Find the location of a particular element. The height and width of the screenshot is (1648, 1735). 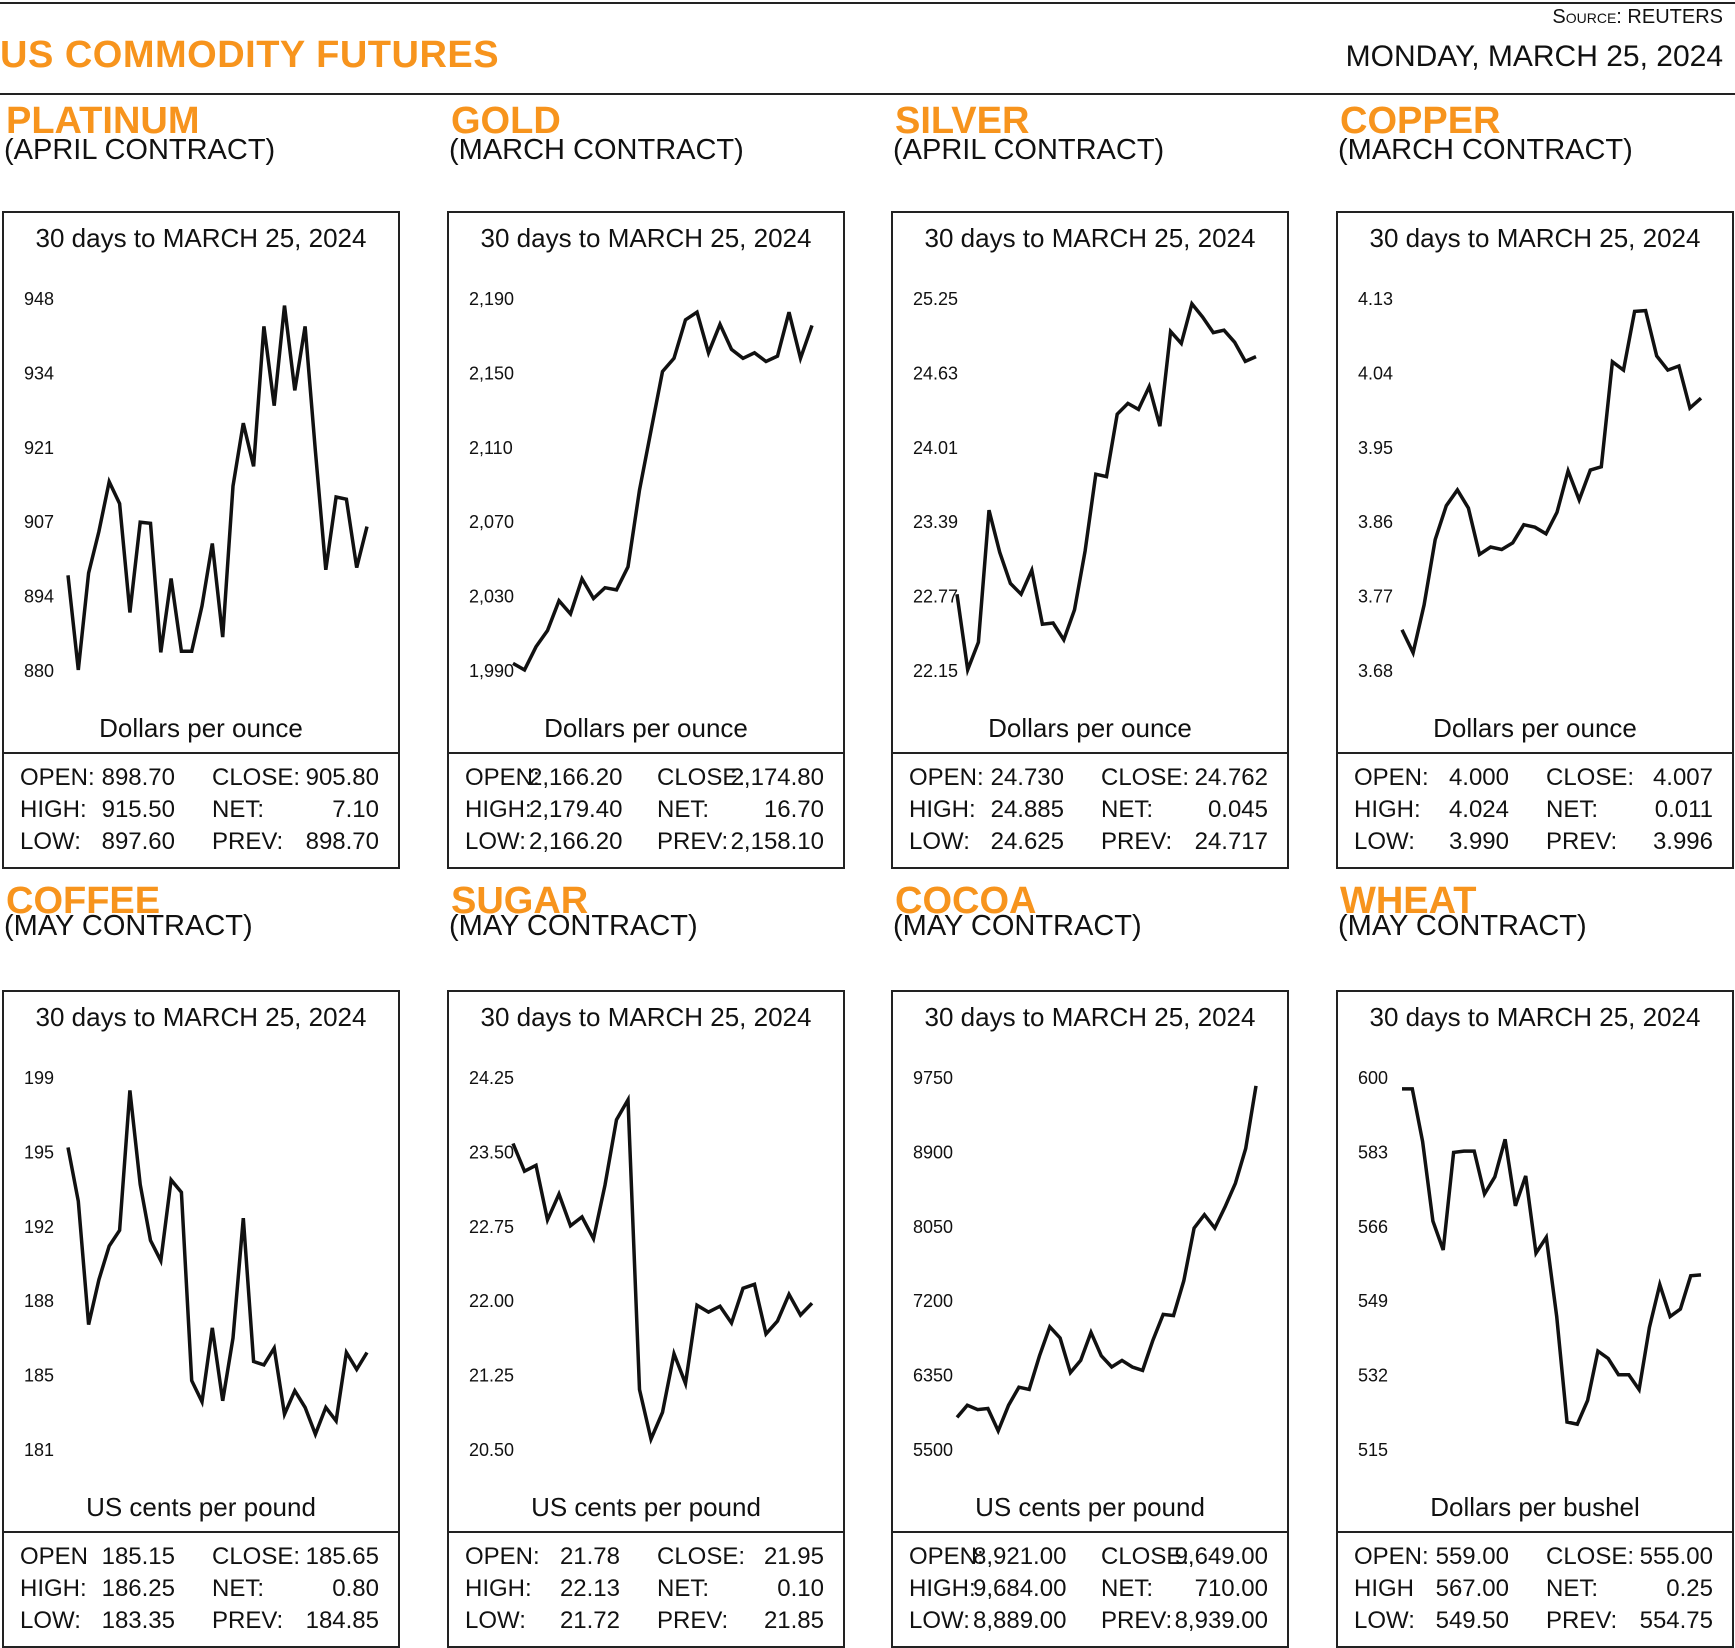

y-tick-label: 2,030 is located at coordinates (491, 597).